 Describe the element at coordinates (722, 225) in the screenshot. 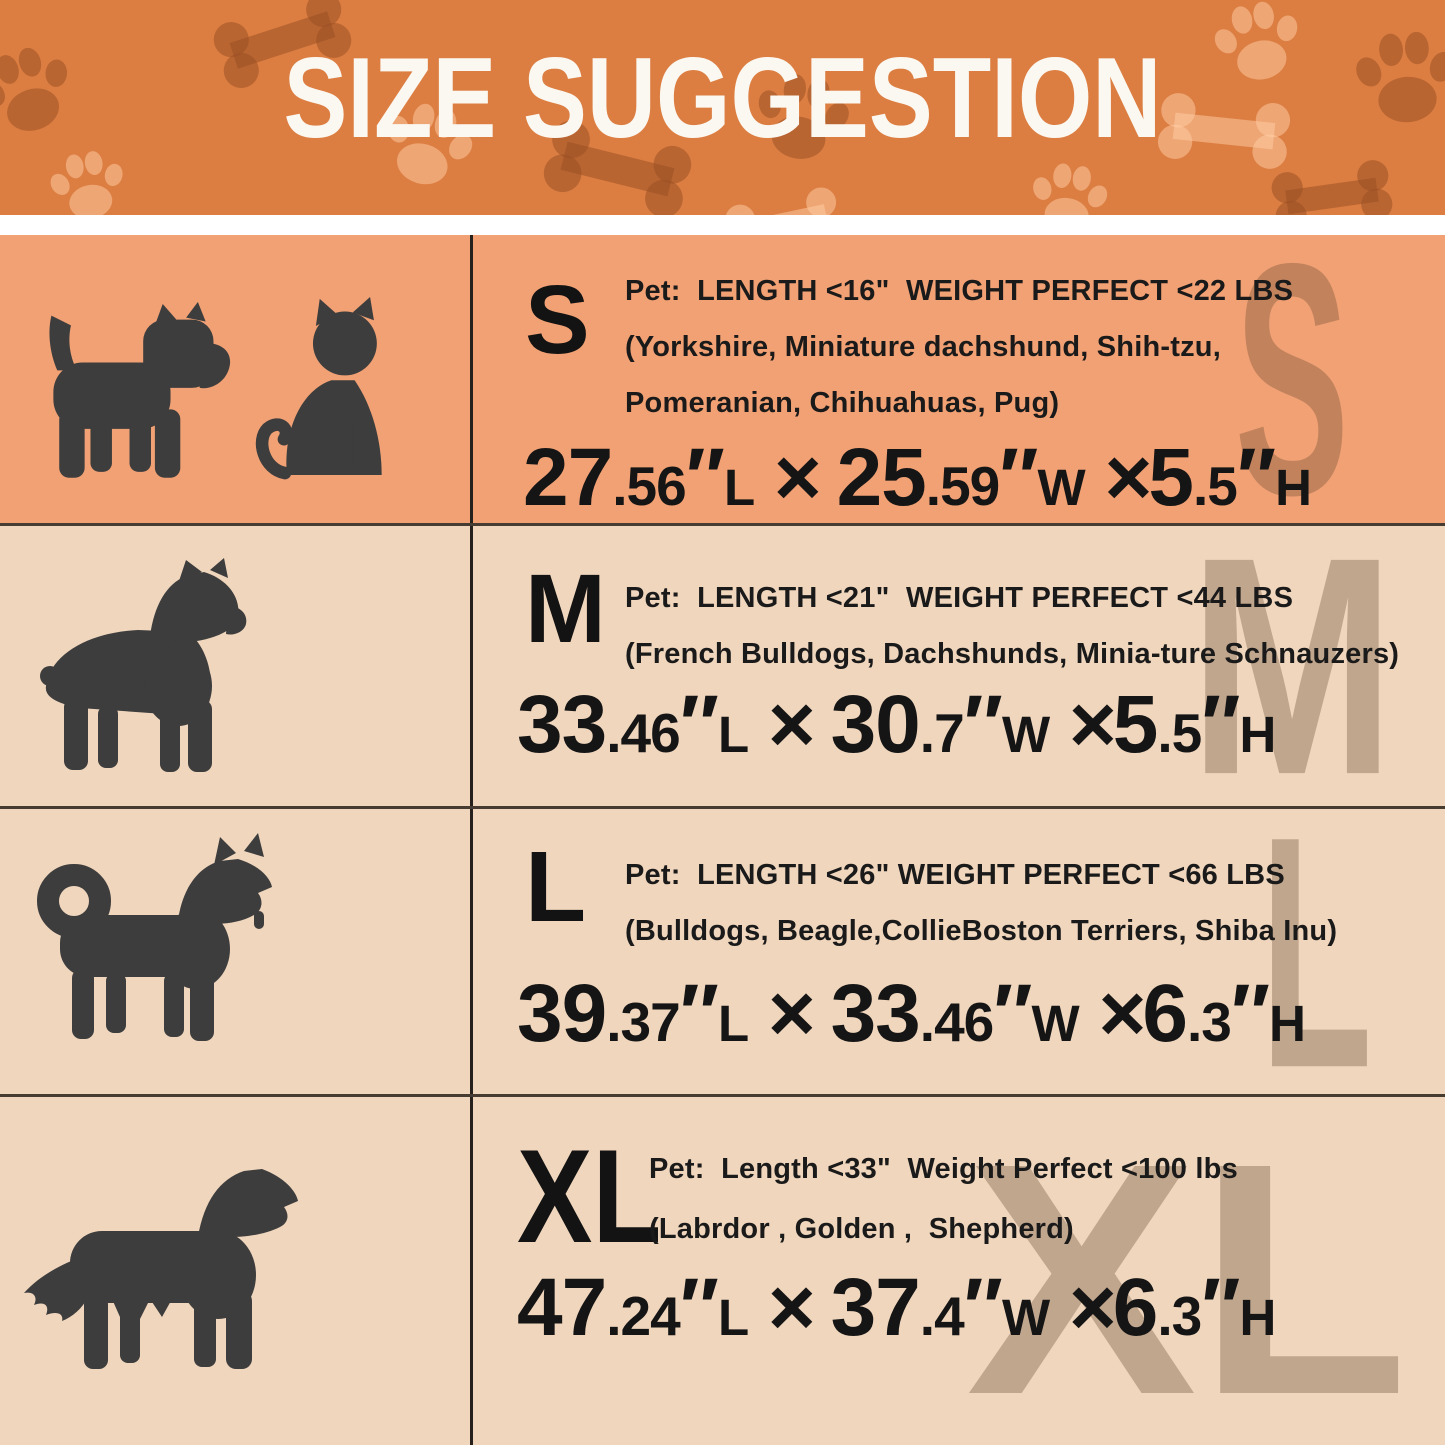

I see `header-gap` at that location.